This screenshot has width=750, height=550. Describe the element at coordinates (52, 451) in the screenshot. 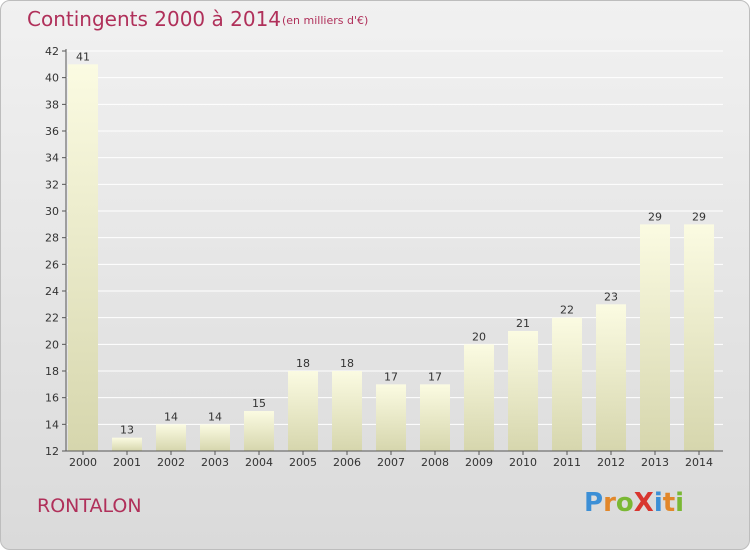

I see `y-tick-label: 12` at that location.